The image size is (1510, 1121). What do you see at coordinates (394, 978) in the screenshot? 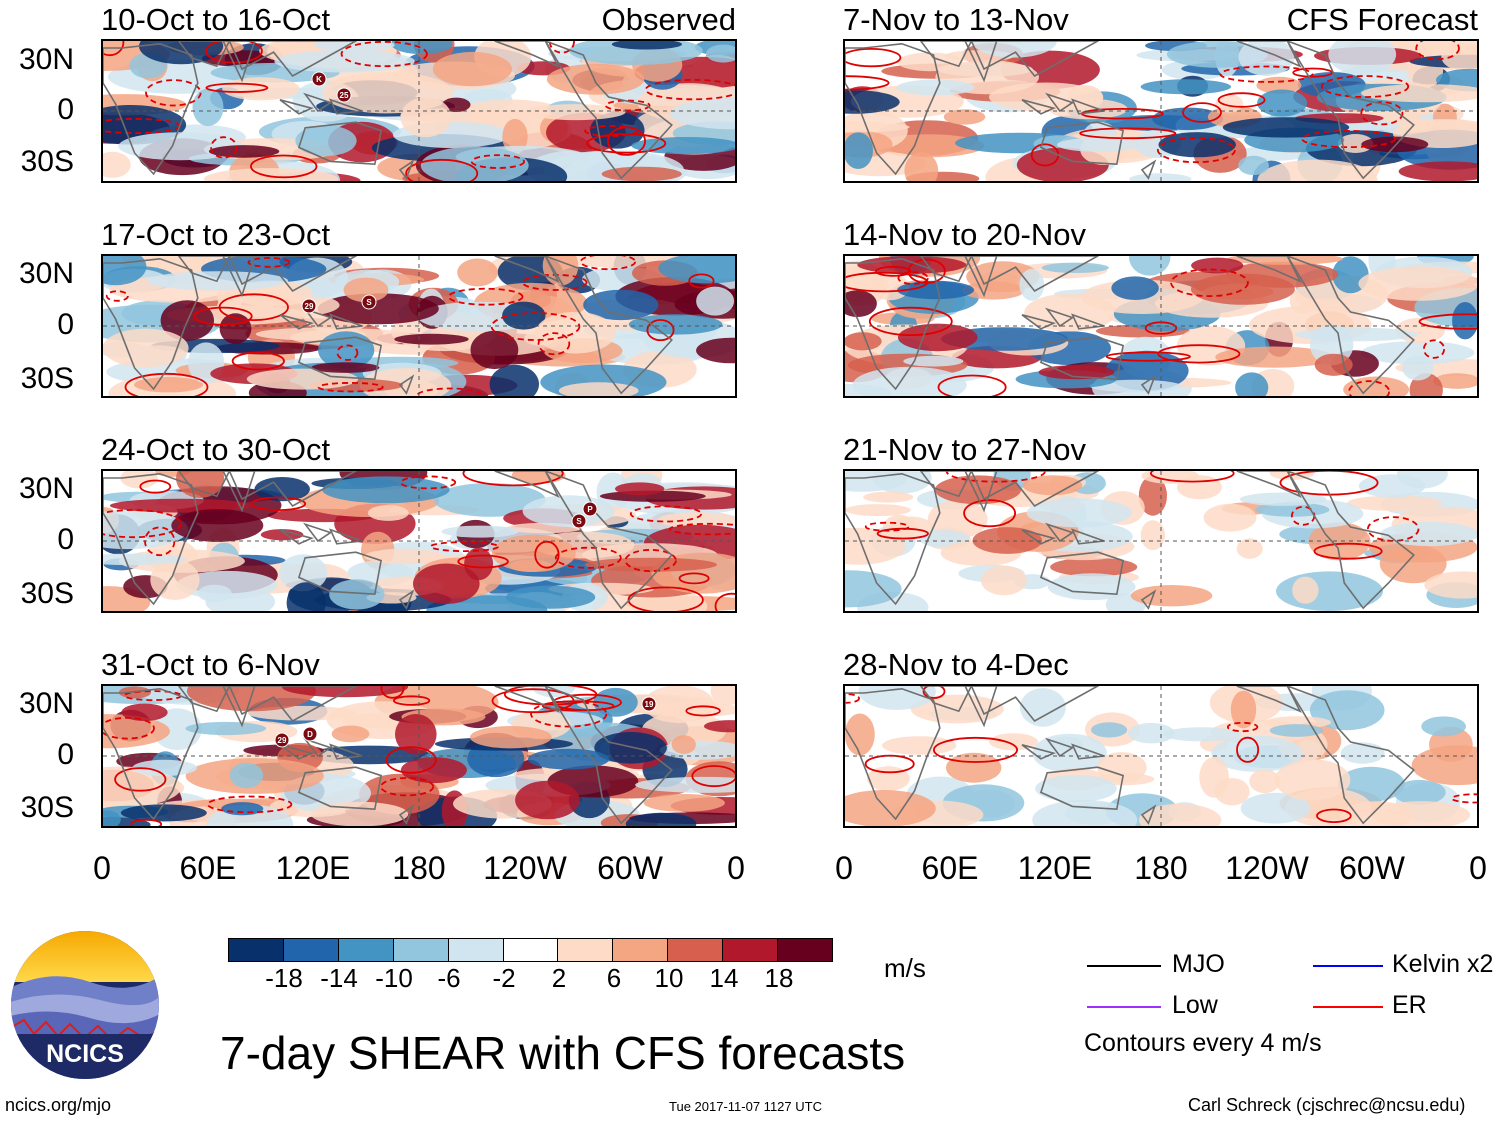
I see `colorbar-tick: -10` at bounding box center [394, 978].